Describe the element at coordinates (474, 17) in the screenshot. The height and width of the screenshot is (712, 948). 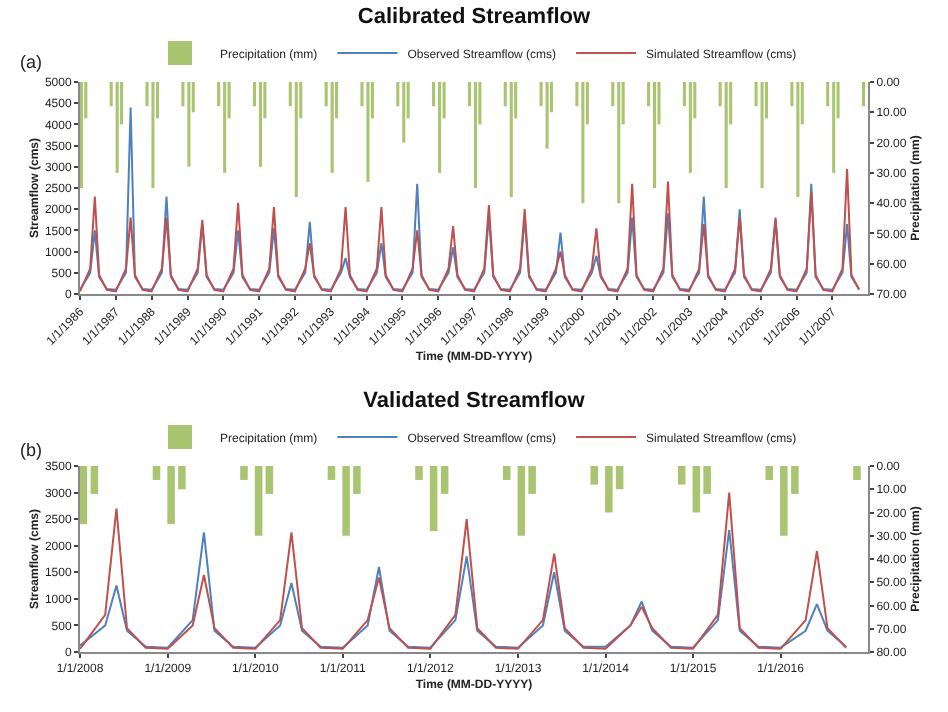
I see `chart-title: Calibrated Streamflow` at that location.